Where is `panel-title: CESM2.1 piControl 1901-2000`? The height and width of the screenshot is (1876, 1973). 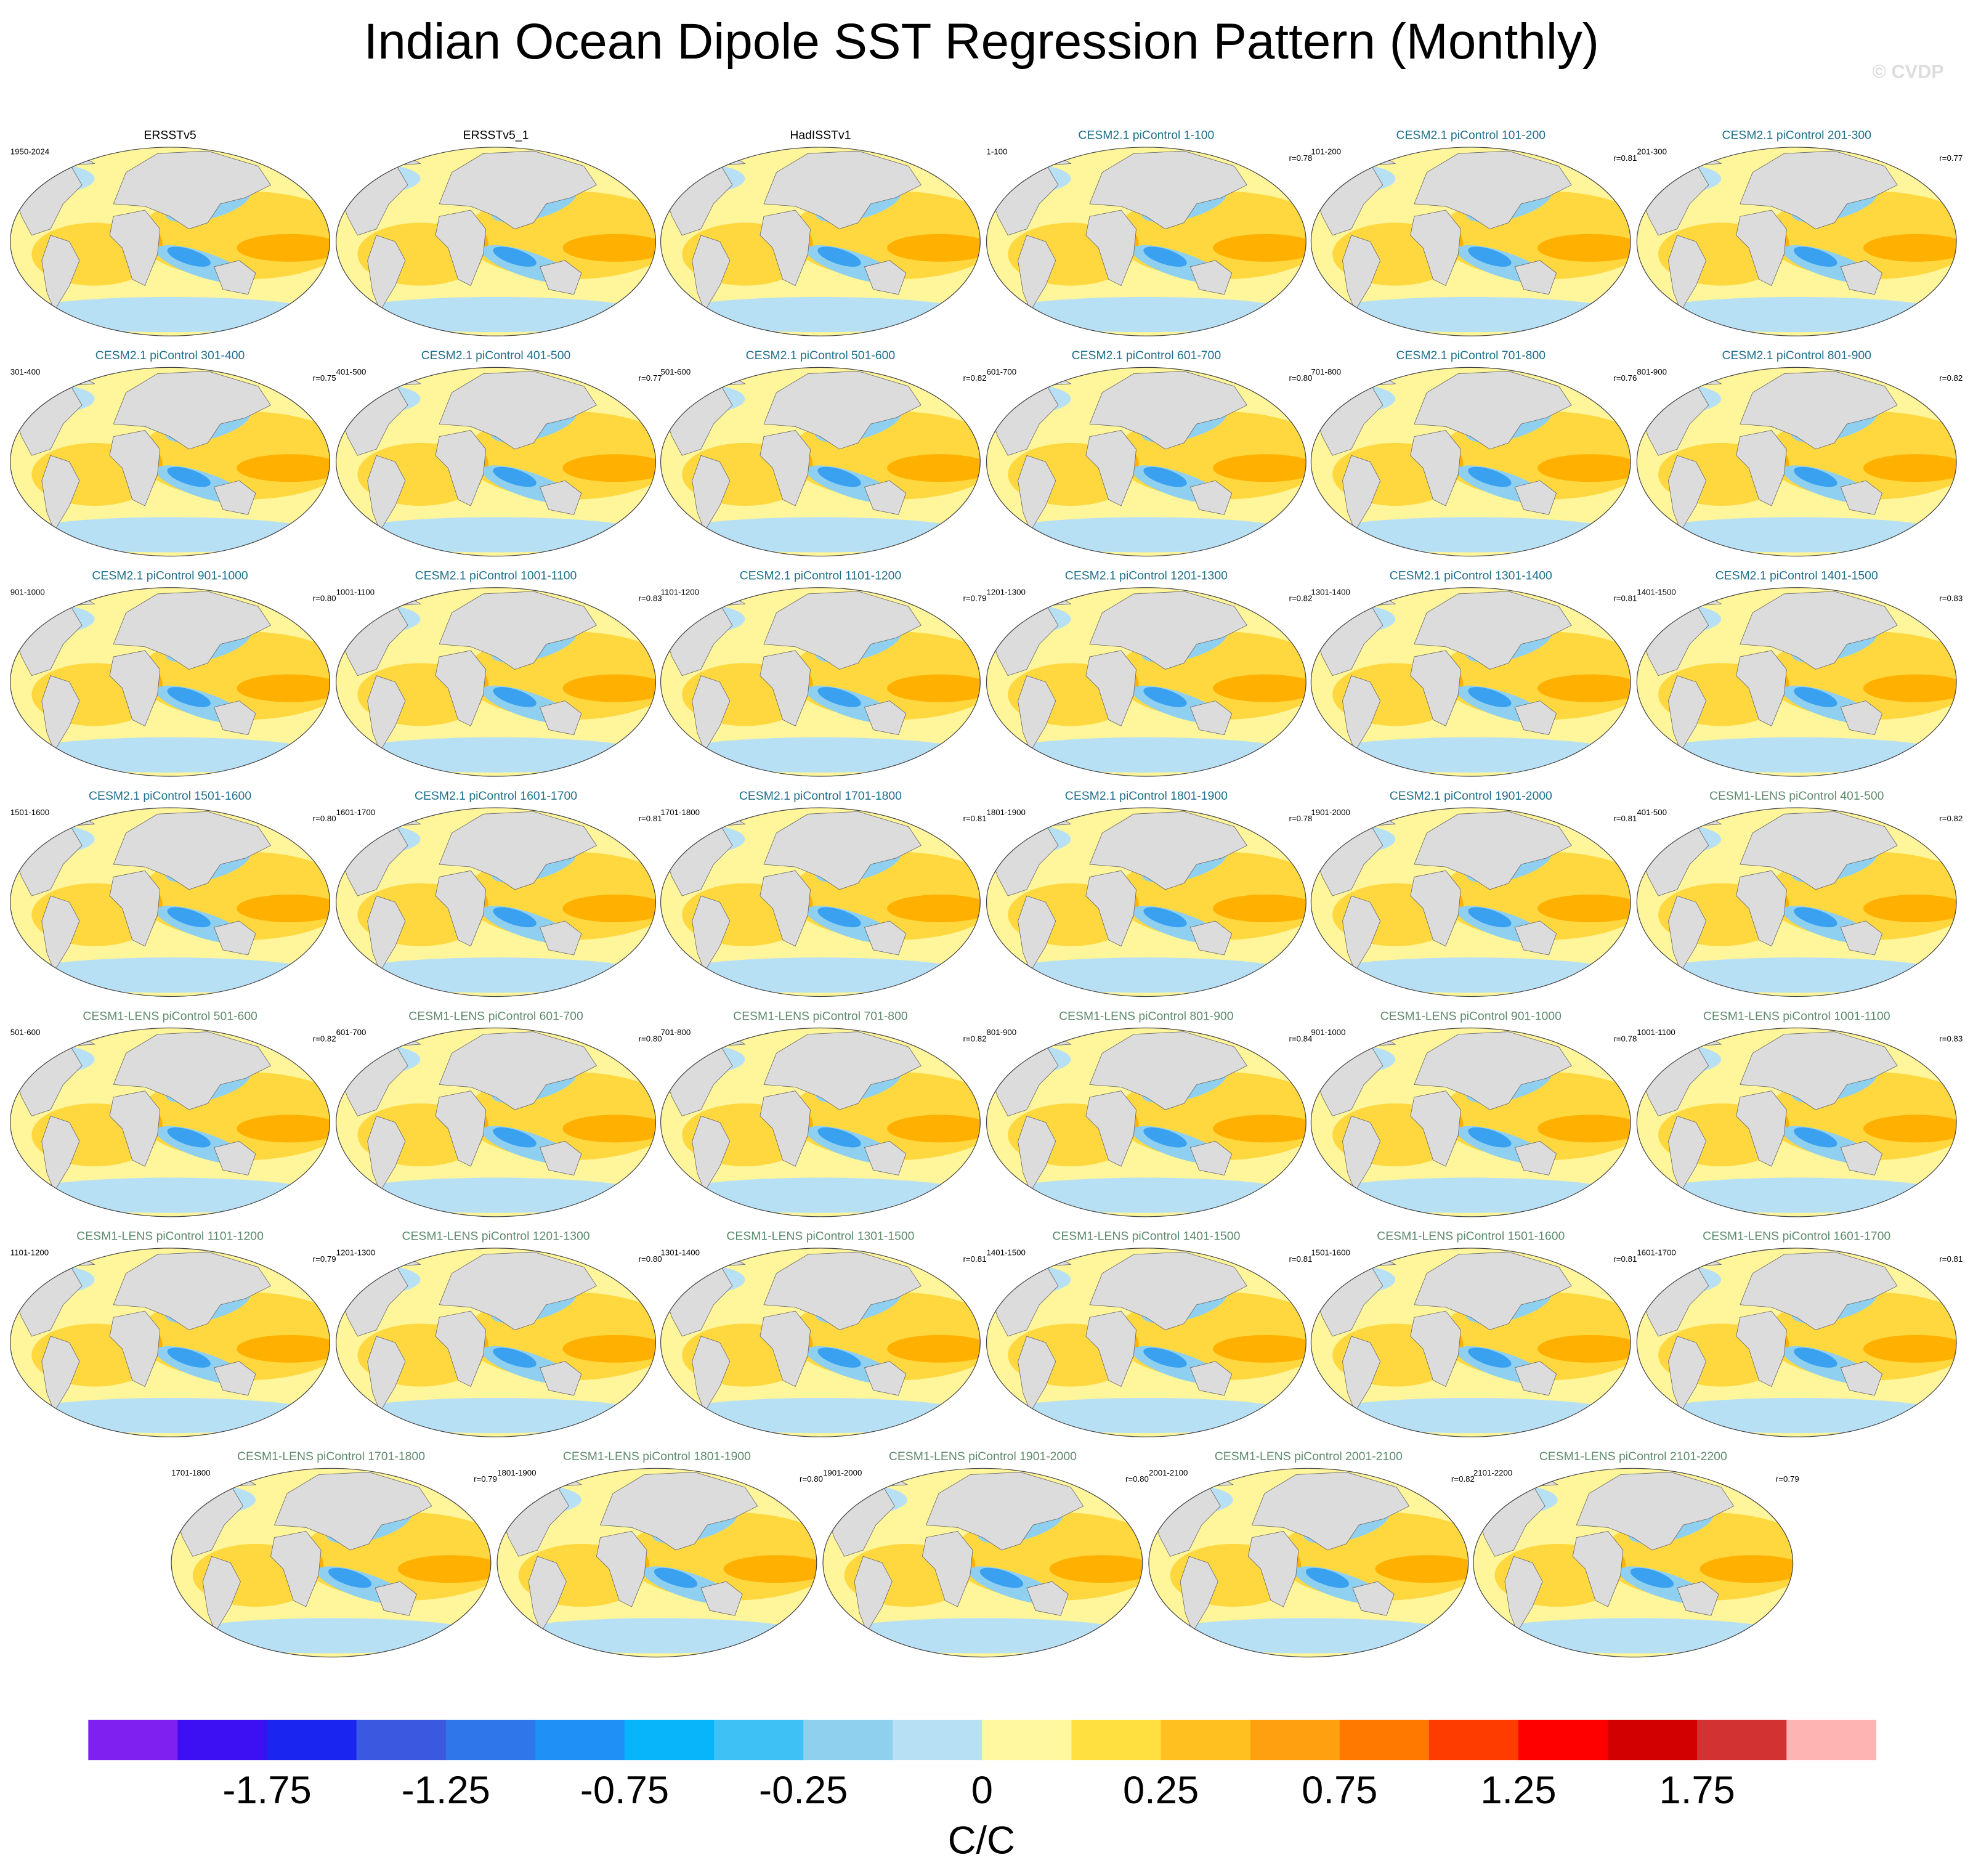 panel-title: CESM2.1 piControl 1901-2000 is located at coordinates (1471, 796).